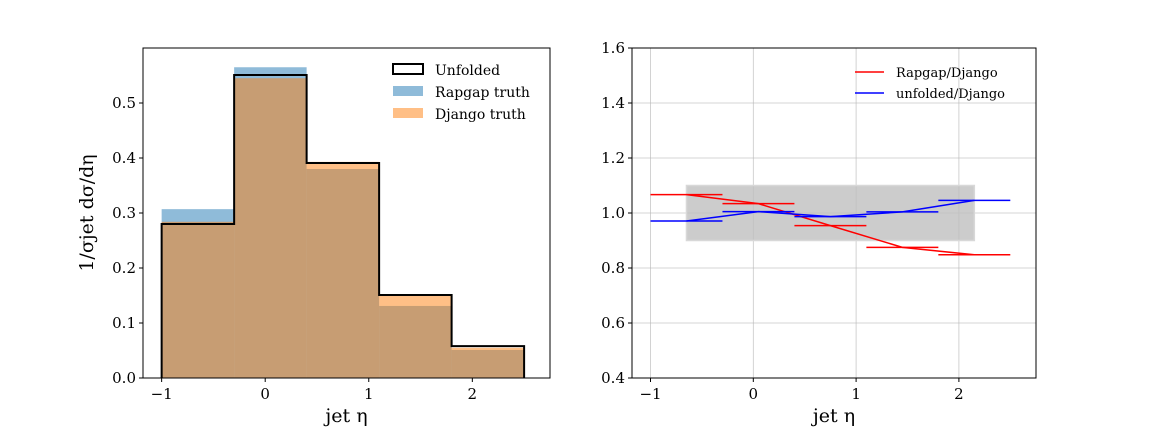 This screenshot has width=1152, height=432. What do you see at coordinates (482, 93) in the screenshot?
I see `legend-label: Rapgap truth` at bounding box center [482, 93].